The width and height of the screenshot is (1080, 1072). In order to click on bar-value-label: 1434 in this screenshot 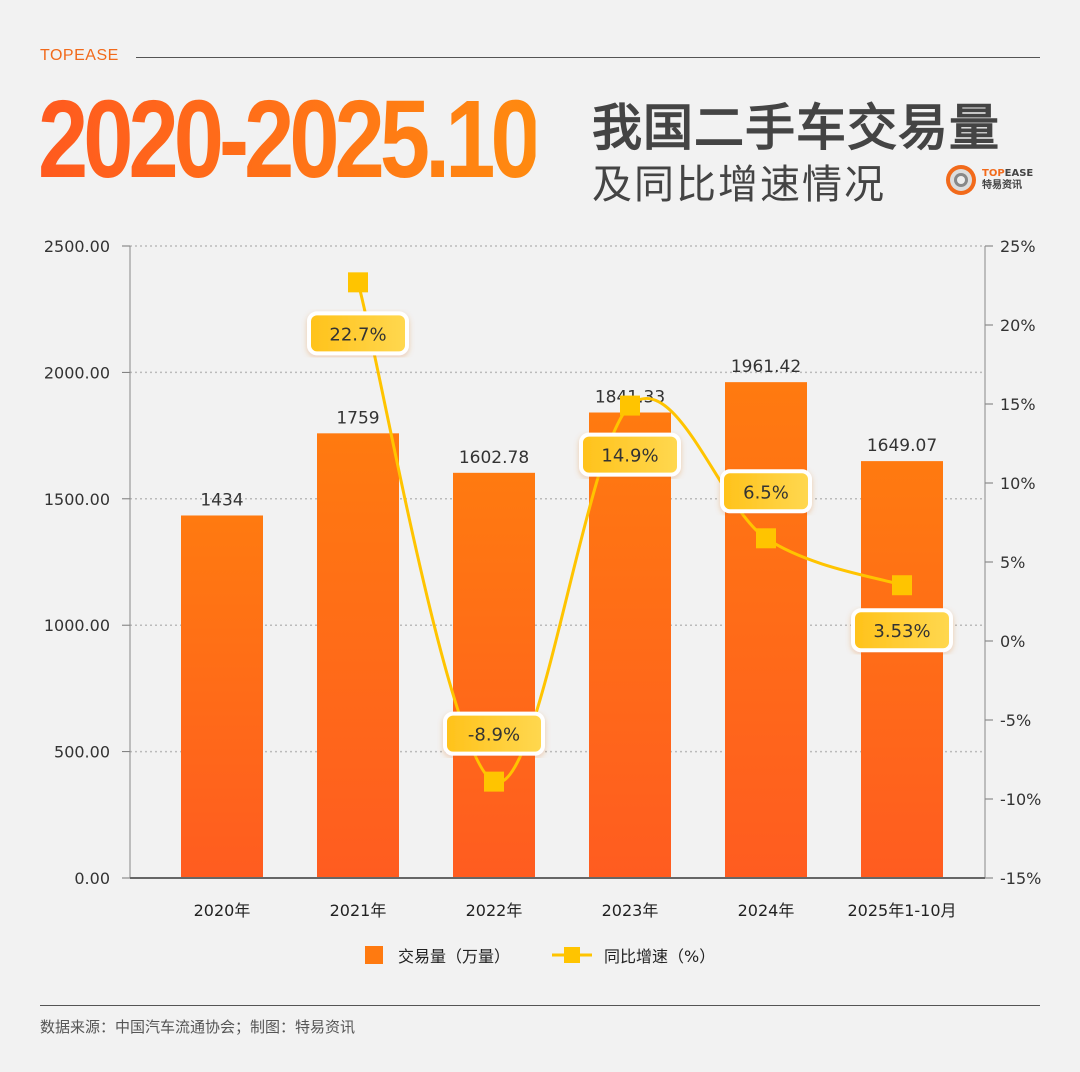, I will do `click(221, 500)`.